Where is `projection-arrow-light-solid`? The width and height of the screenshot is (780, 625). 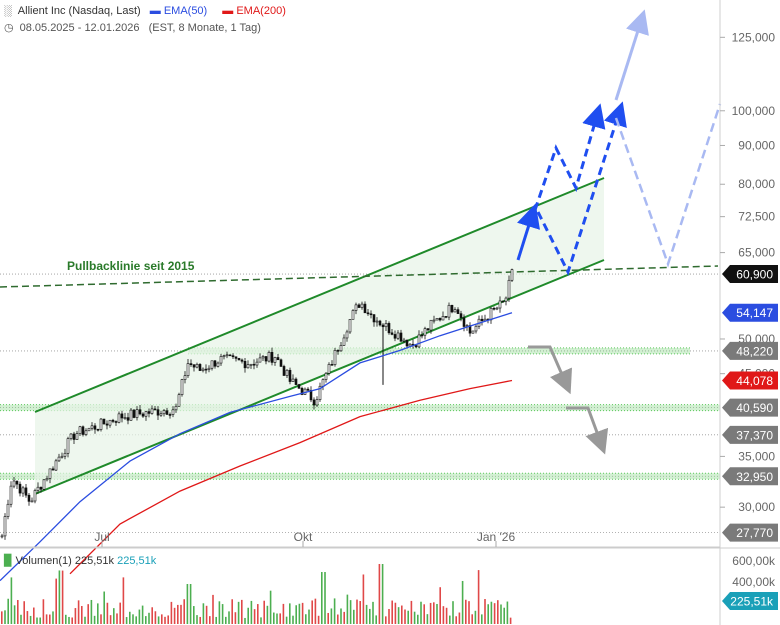 projection-arrow-light-solid is located at coordinates (631, 55).